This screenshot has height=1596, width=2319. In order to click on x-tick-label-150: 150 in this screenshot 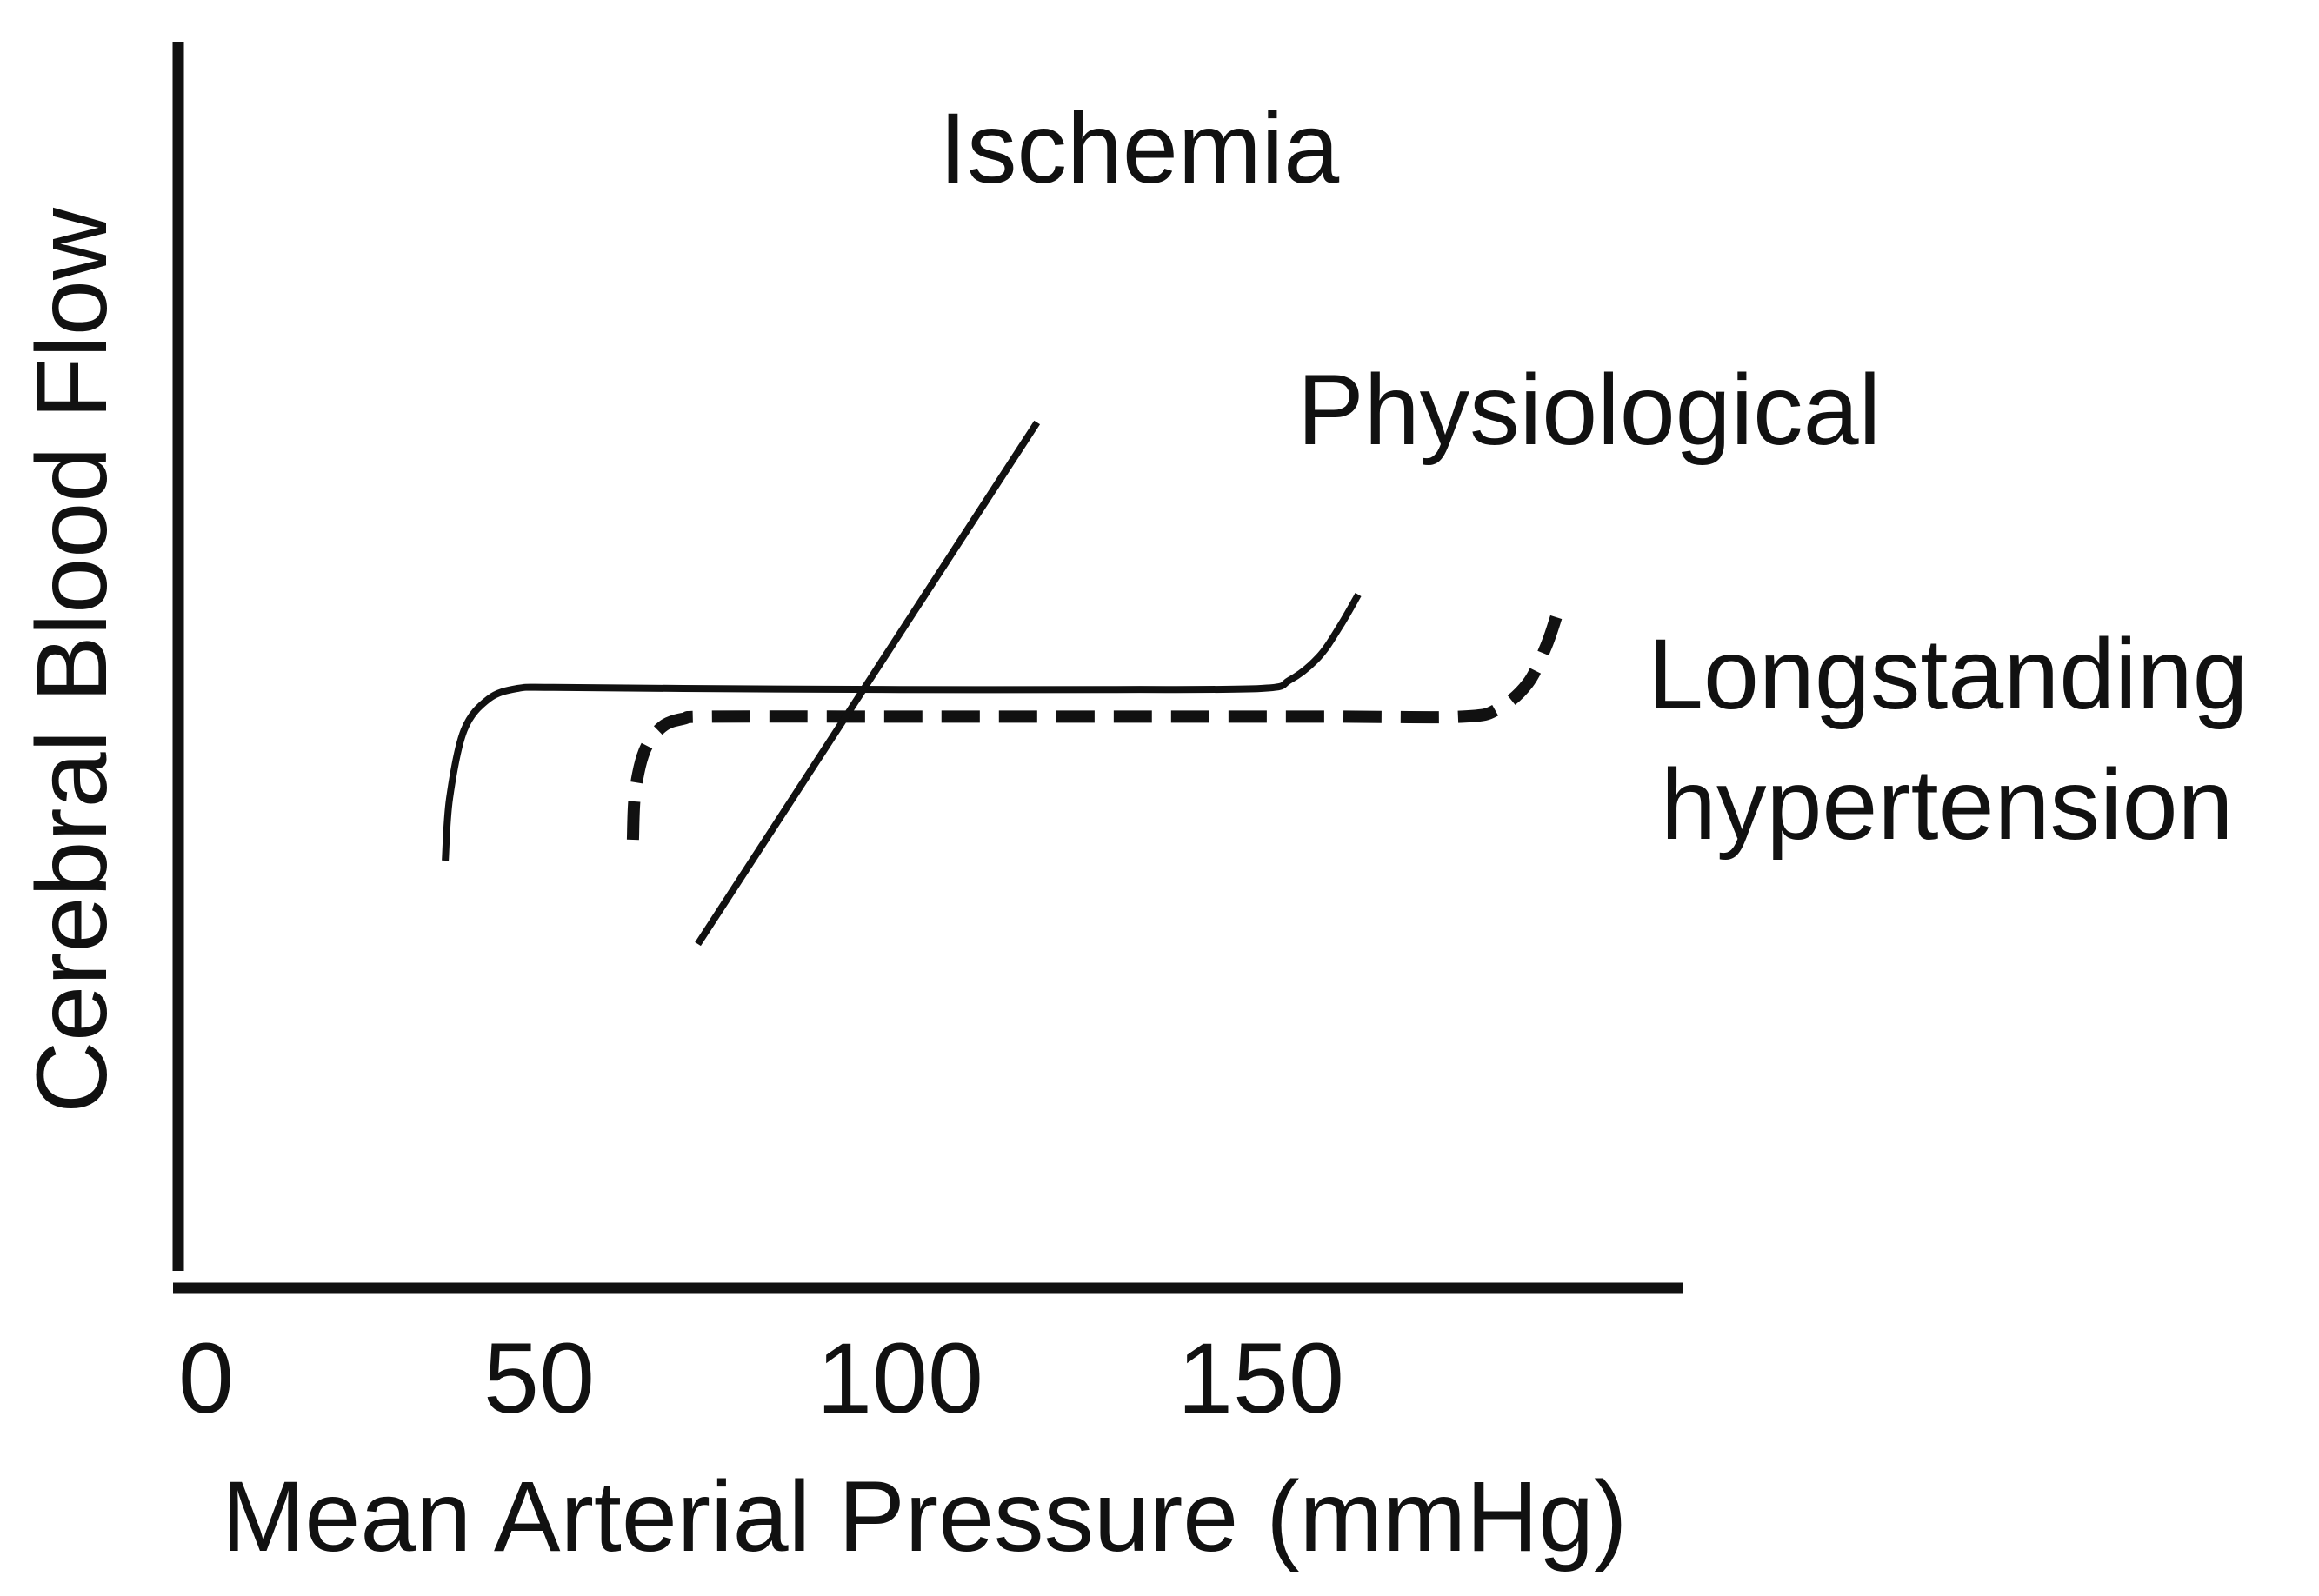, I will do `click(1260, 1378)`.